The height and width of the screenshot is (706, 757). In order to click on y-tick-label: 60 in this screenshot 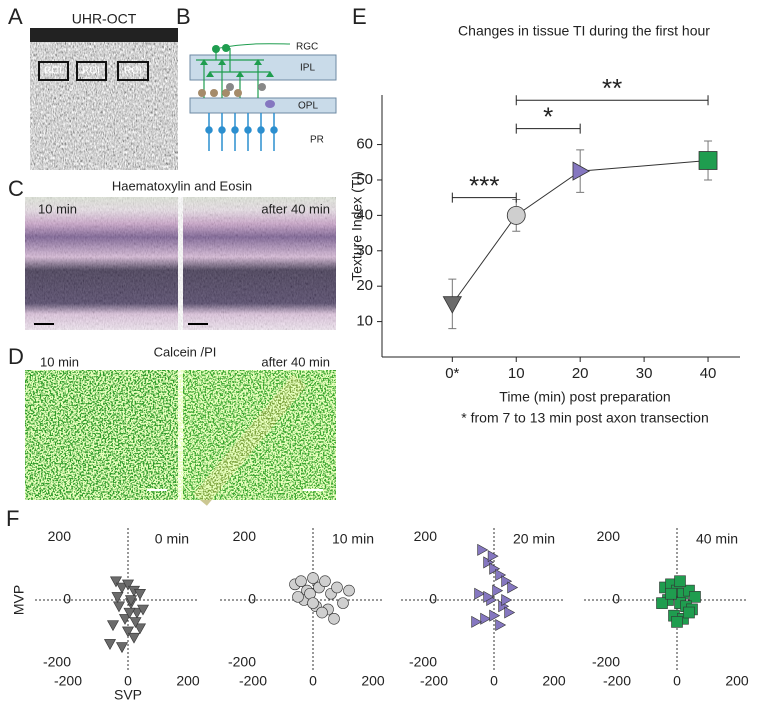, I will do `click(364, 144)`.